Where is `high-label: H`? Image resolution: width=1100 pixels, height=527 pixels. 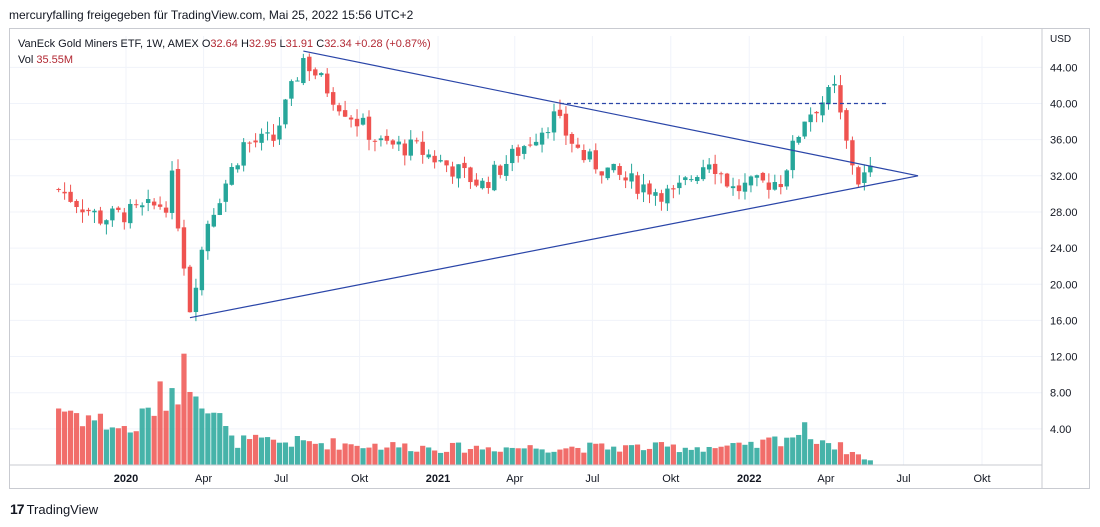 high-label: H is located at coordinates (244, 44).